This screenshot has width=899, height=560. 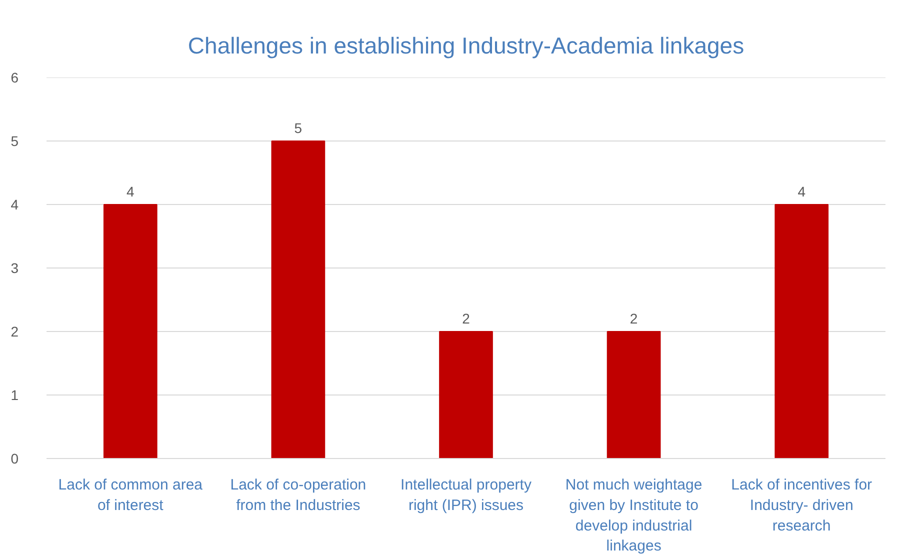 What do you see at coordinates (14, 395) in the screenshot?
I see `y-tick-label: 1` at bounding box center [14, 395].